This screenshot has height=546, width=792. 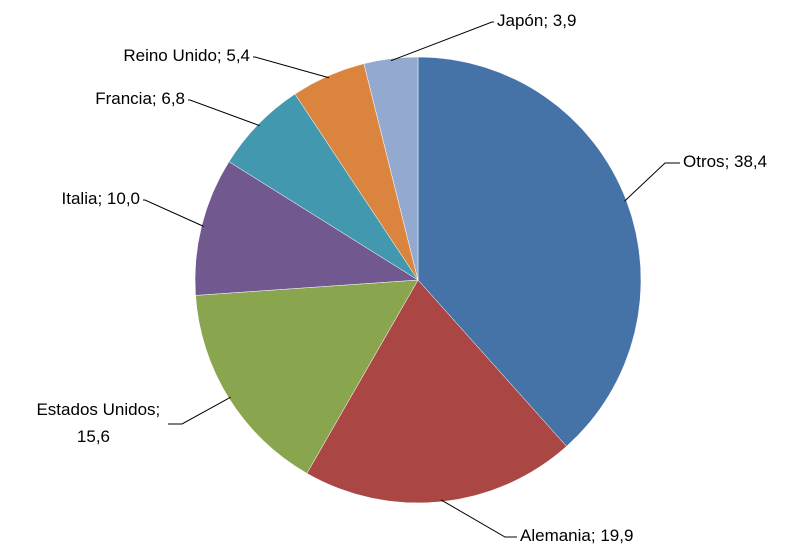 I want to click on label-category: Estados Unidos, so click(x=95, y=409).